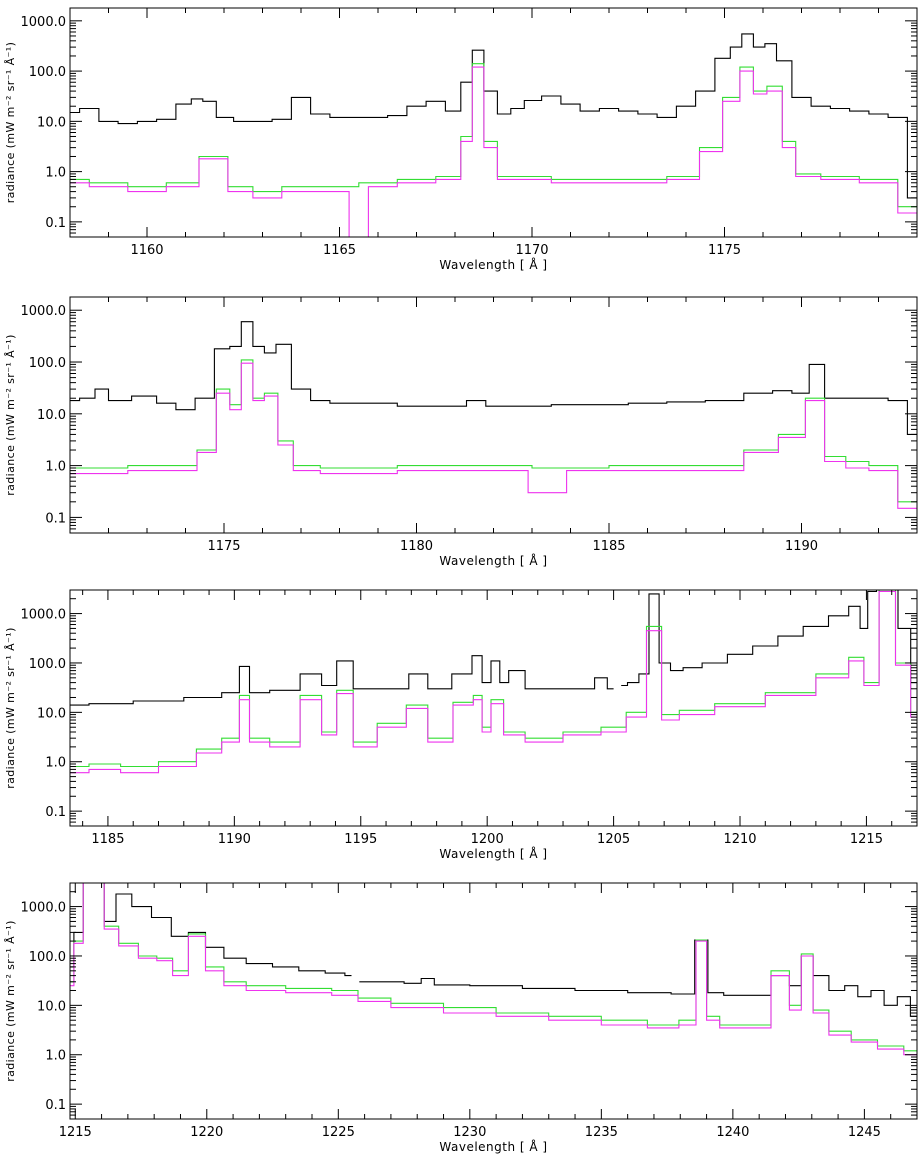  I want to click on panel-4-ylabel: radiance (mW m⁻² sr⁻¹ Å⁻¹), so click(10, 1001).